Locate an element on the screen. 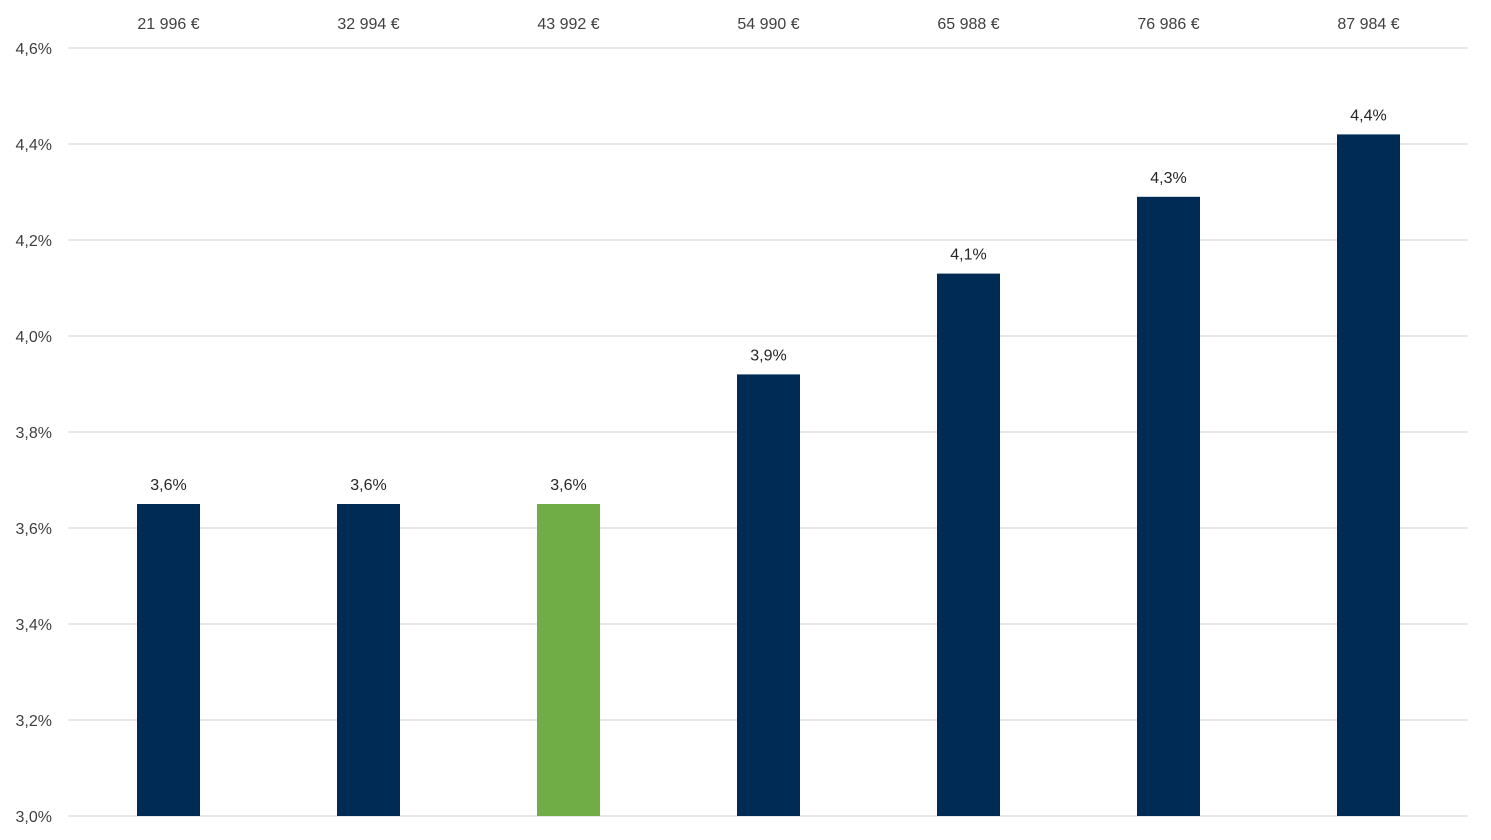  data-label: 3,9% is located at coordinates (768, 355).